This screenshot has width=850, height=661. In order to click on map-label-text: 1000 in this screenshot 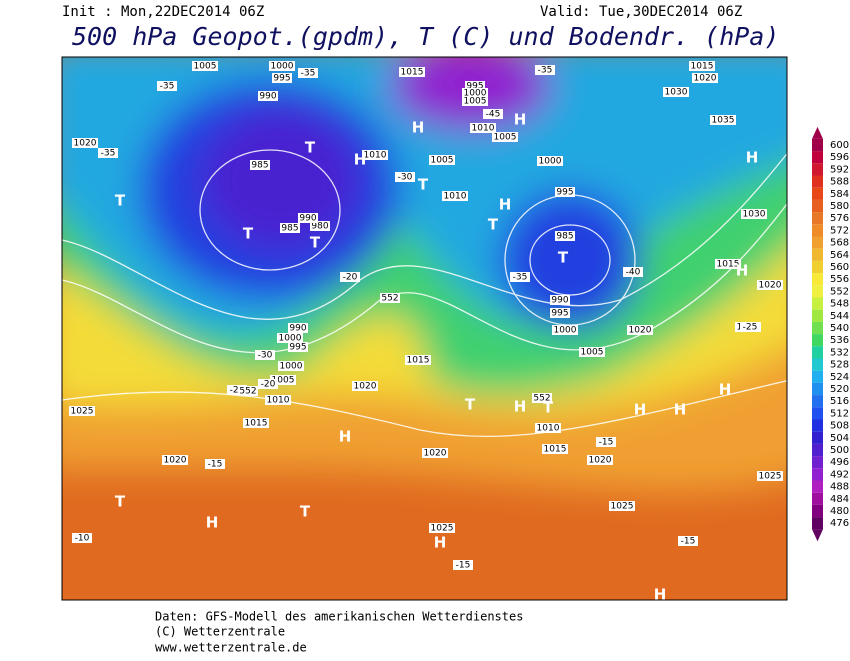, I will do `click(565, 331)`.